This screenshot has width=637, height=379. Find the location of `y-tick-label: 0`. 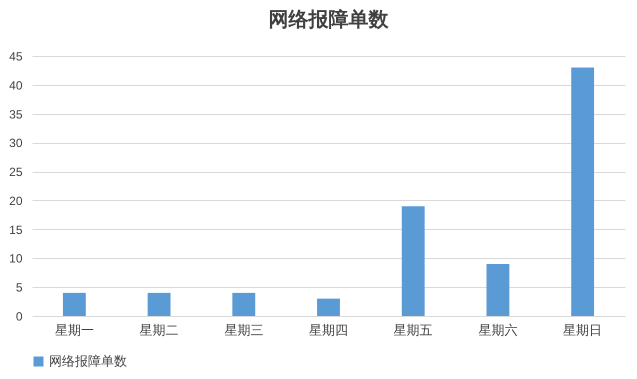

y-tick-label: 0 is located at coordinates (19, 317).